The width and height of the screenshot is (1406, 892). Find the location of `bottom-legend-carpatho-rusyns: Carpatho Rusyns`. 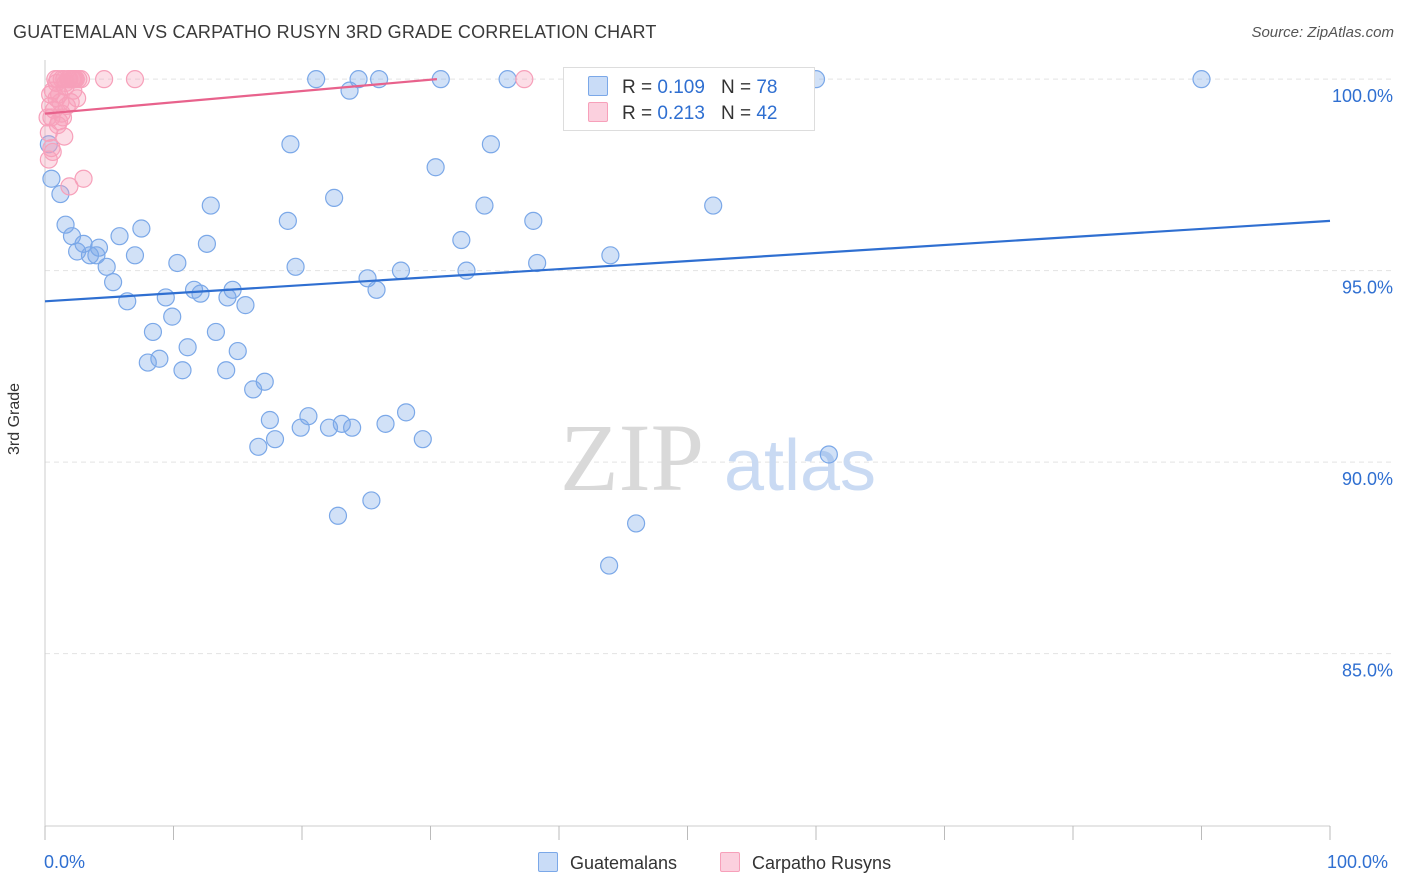

bottom-legend-carpatho-rusyns: Carpatho Rusyns is located at coordinates (805, 863).